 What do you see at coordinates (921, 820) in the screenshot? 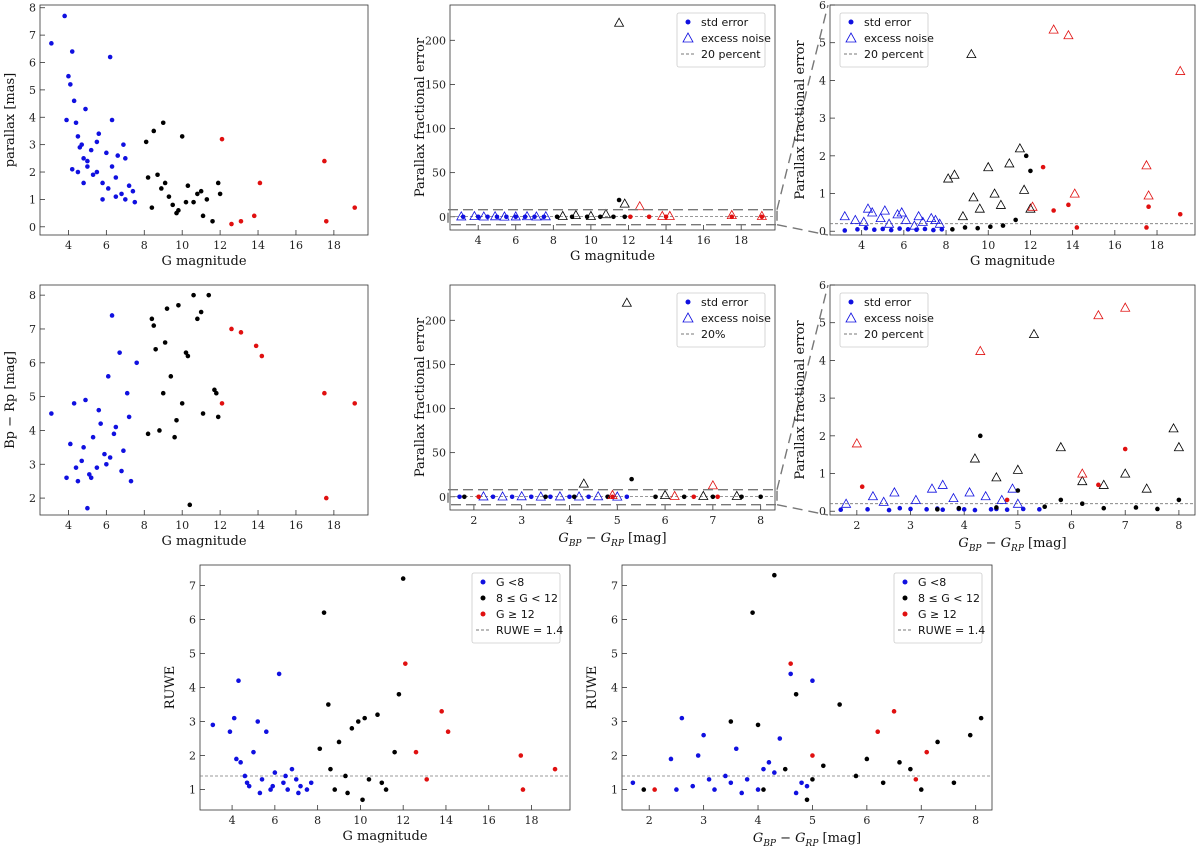
I see `x-tick-label: 7` at bounding box center [921, 820].